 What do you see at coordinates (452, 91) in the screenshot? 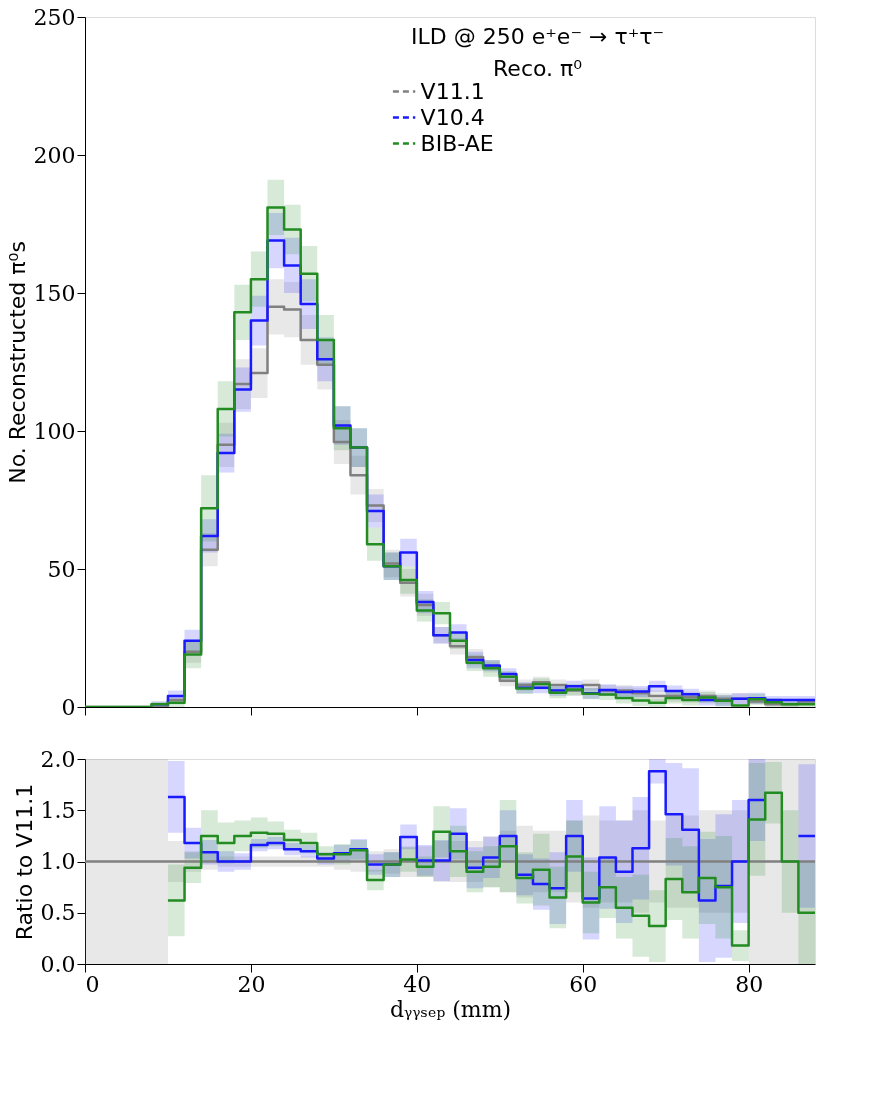
I see `legend-label: V11.1` at bounding box center [452, 91].